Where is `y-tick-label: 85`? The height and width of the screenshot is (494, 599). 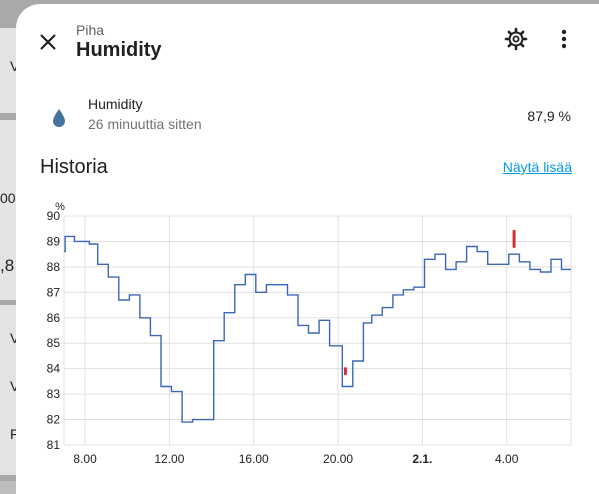
y-tick-label: 85 is located at coordinates (54, 343).